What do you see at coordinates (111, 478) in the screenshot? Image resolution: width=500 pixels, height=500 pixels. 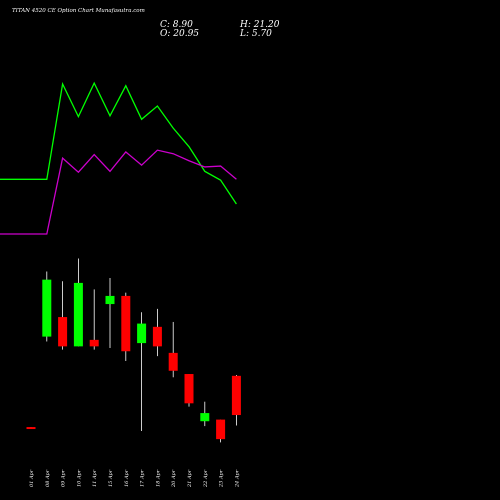 I see `x-tick-label: 15 Apr` at bounding box center [111, 478].